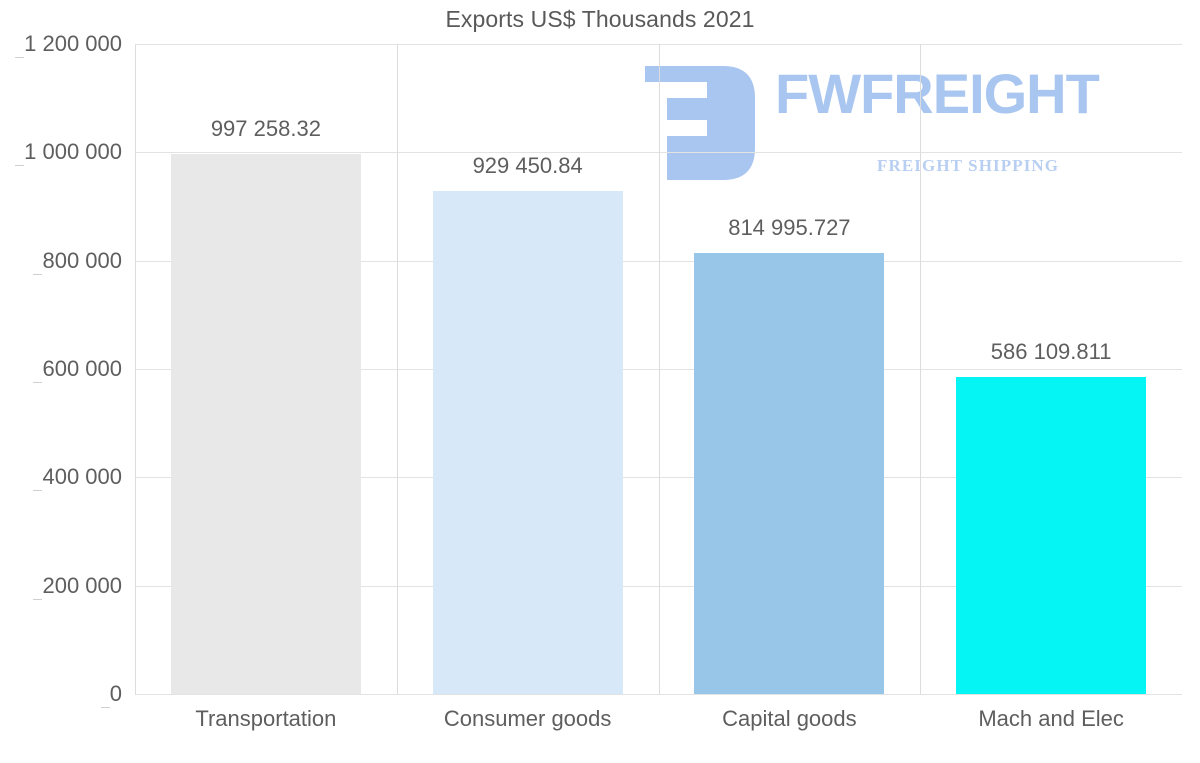 The image size is (1200, 763). What do you see at coordinates (77, 478) in the screenshot?
I see `y-axis-tick-label: 400 000` at bounding box center [77, 478].